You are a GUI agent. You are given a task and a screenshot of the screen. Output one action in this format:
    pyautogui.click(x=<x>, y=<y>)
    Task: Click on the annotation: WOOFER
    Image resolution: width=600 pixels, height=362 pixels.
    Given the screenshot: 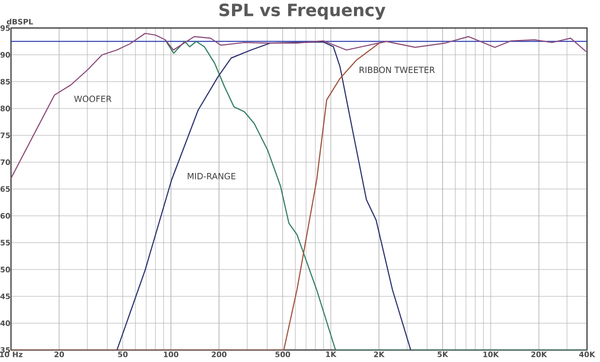 What is the action you would take?
    pyautogui.click(x=93, y=99)
    